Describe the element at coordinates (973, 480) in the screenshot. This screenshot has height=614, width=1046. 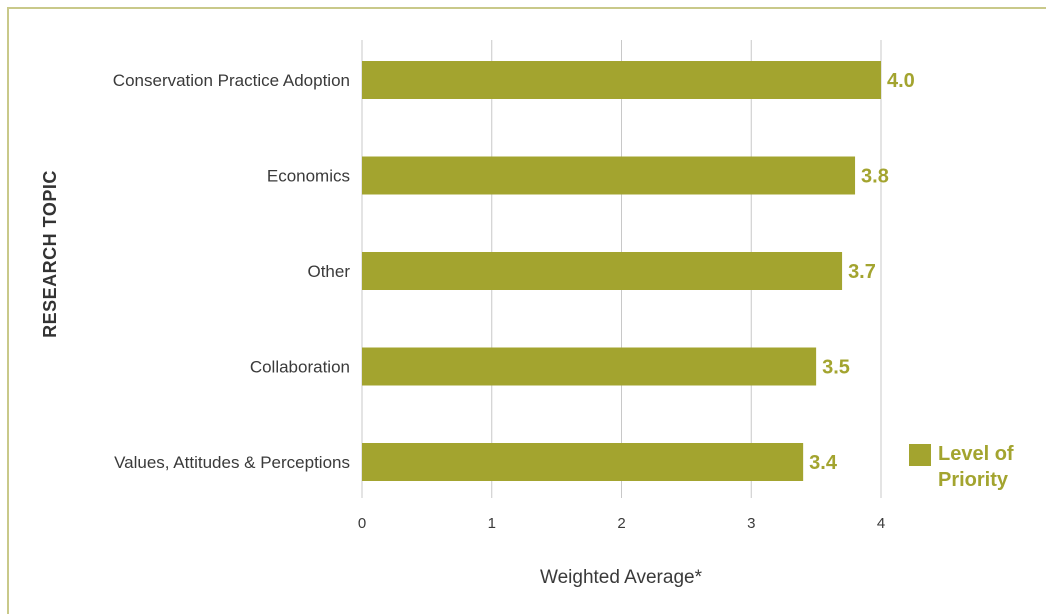
I see `legend-label-line-2: Priority` at that location.